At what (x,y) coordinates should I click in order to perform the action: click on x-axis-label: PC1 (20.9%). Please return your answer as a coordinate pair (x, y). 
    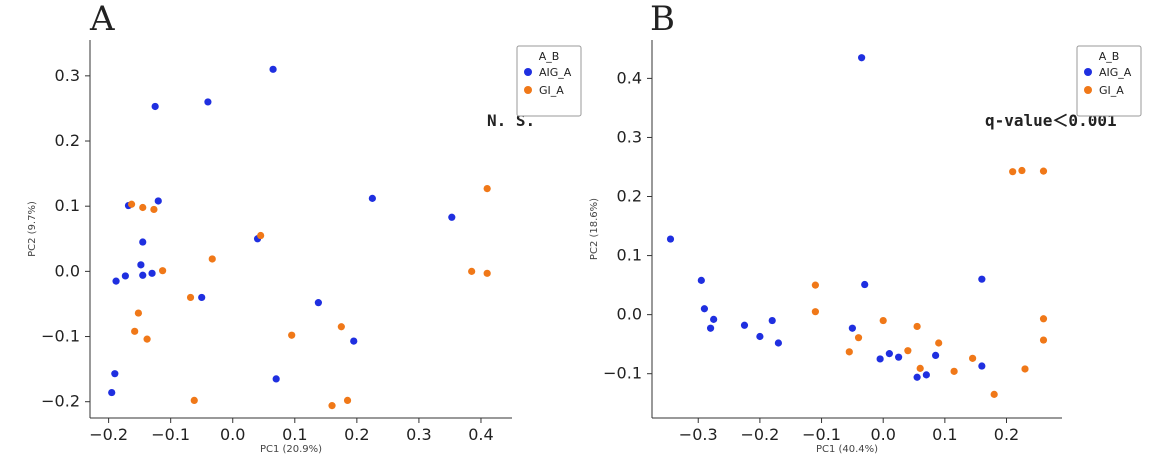
    Looking at the image, I should click on (291, 449).